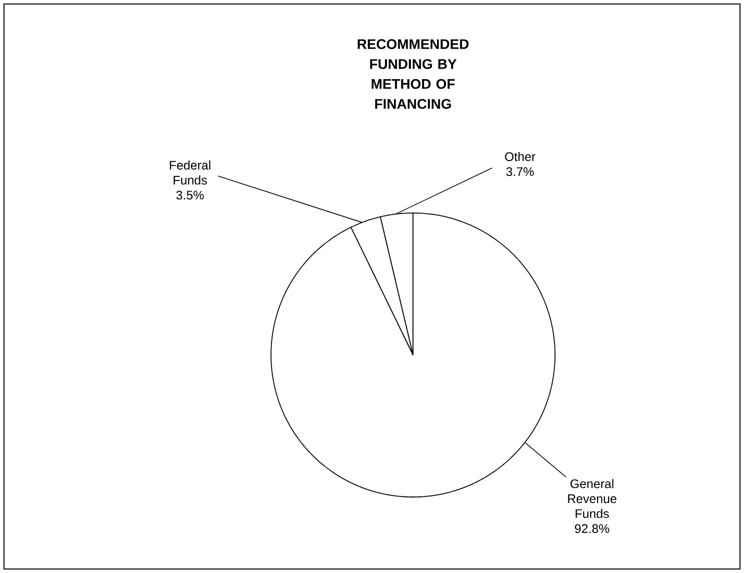 The width and height of the screenshot is (744, 573). What do you see at coordinates (190, 195) in the screenshot?
I see `data-label: 3.5%` at bounding box center [190, 195].